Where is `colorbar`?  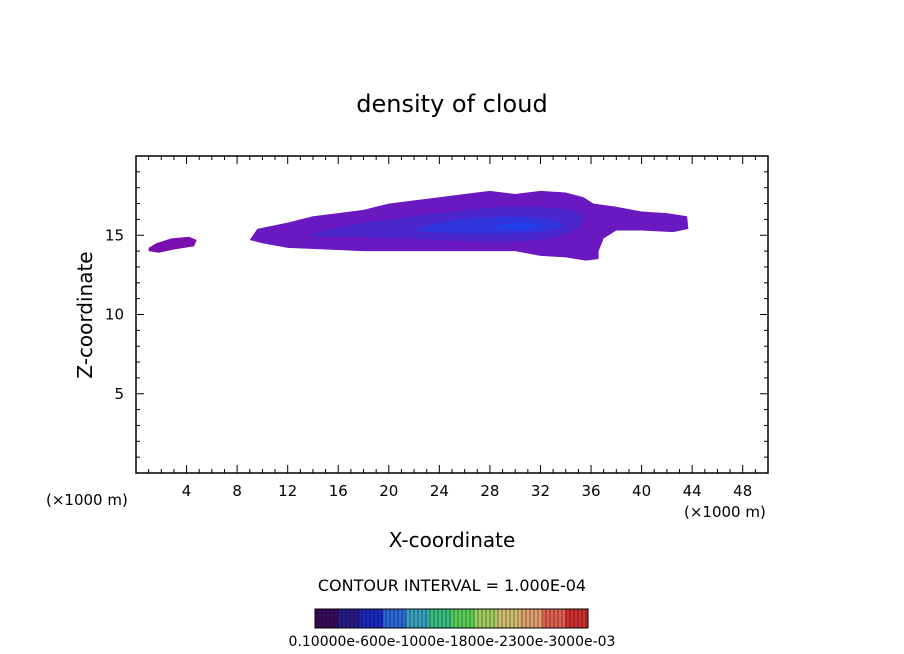
colorbar is located at coordinates (451, 618).